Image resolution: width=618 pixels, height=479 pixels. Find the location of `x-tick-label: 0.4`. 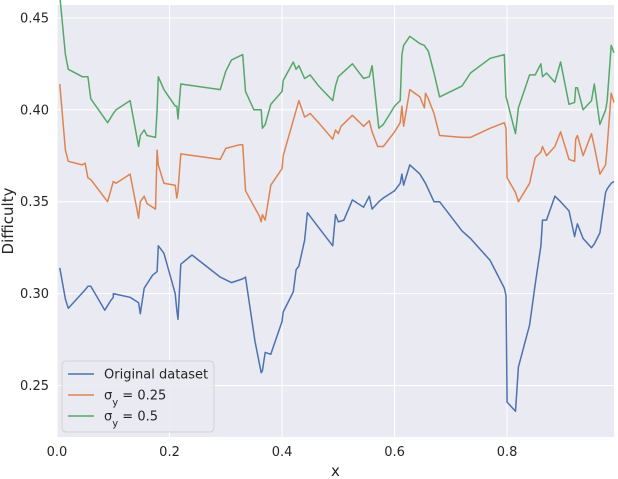

x-tick-label: 0.4 is located at coordinates (282, 452).